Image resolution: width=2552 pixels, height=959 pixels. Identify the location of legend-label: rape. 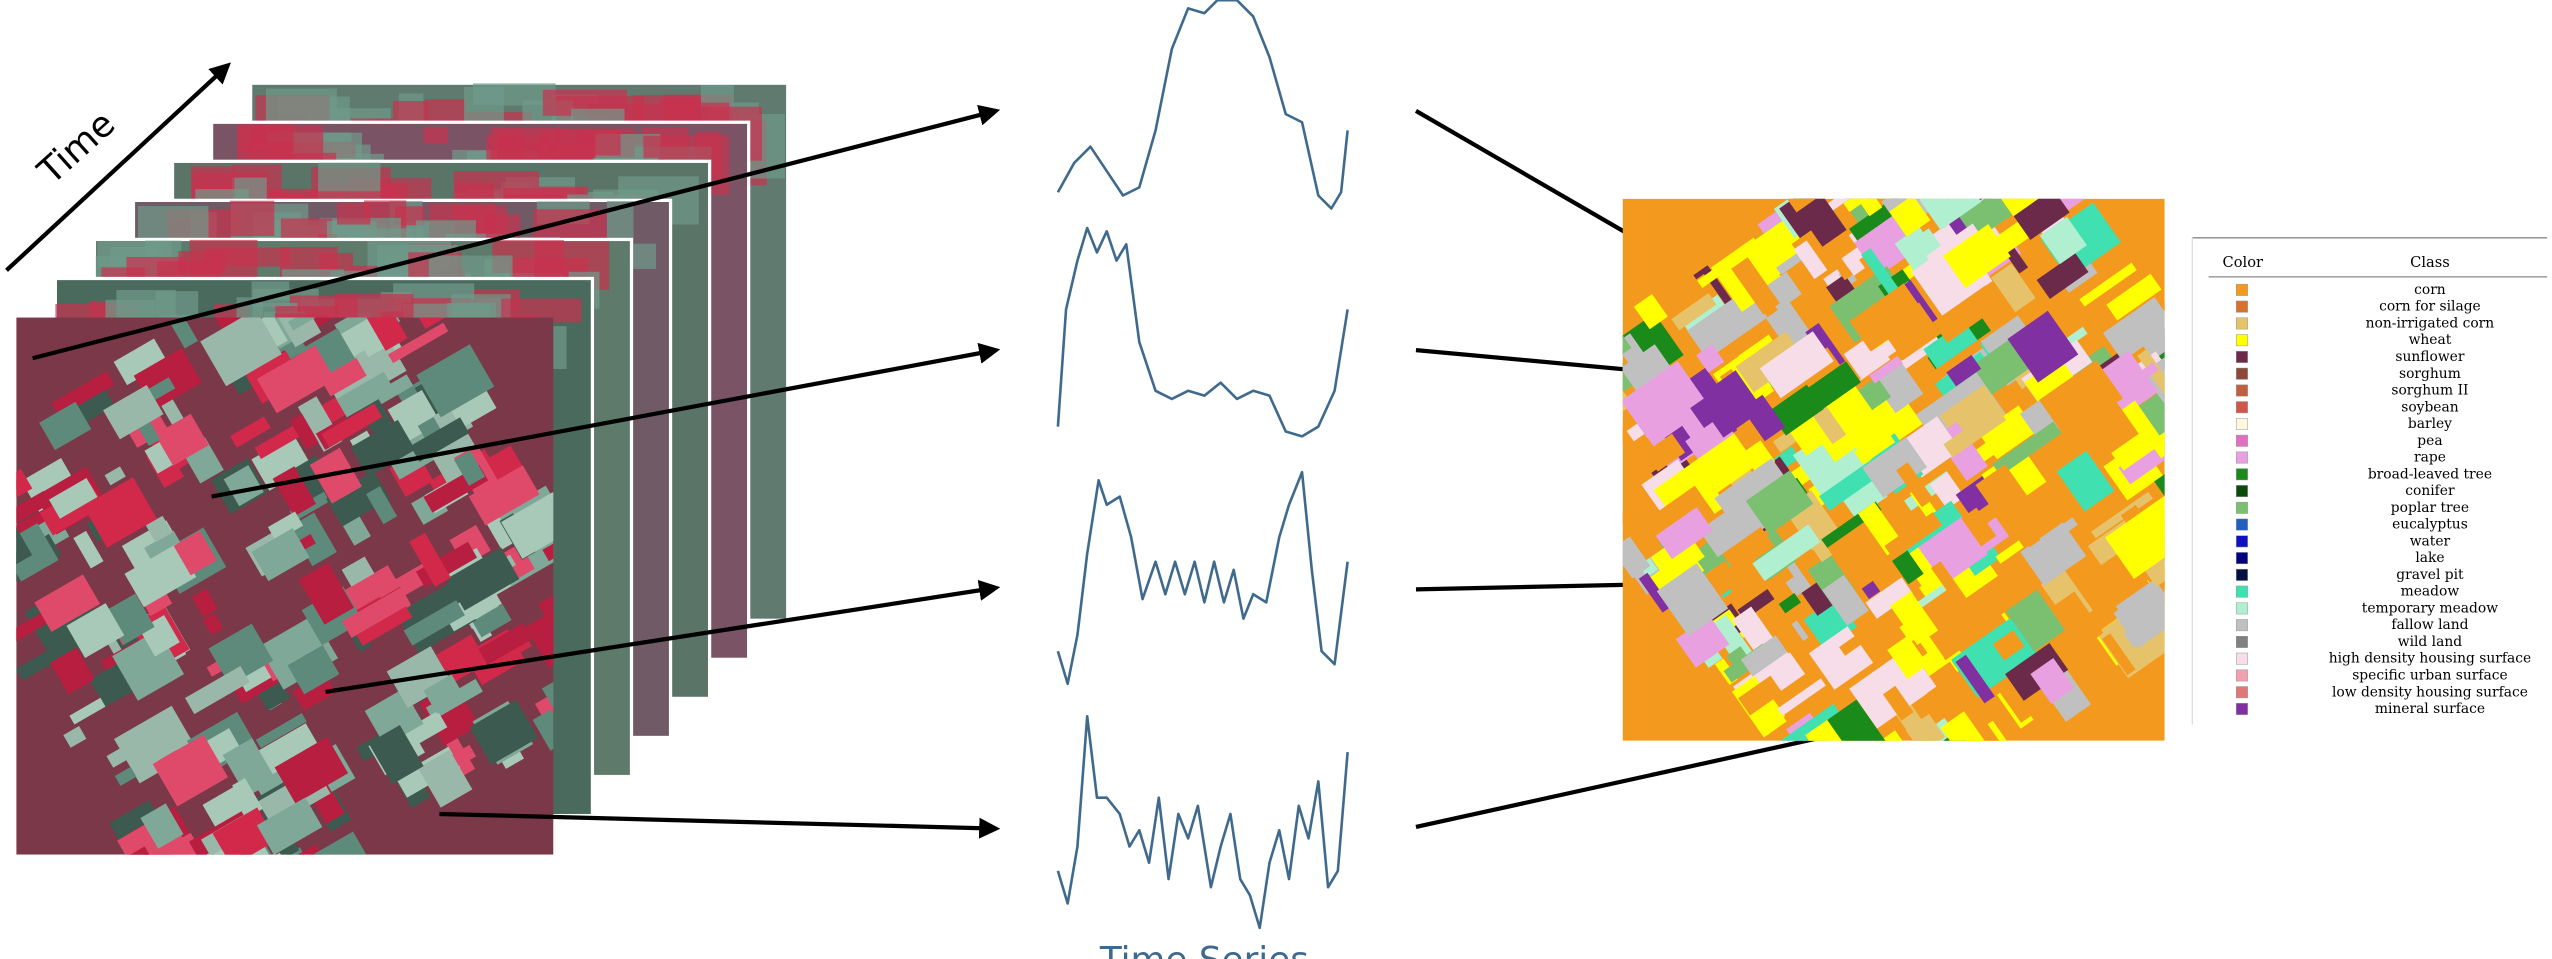
(2430, 458).